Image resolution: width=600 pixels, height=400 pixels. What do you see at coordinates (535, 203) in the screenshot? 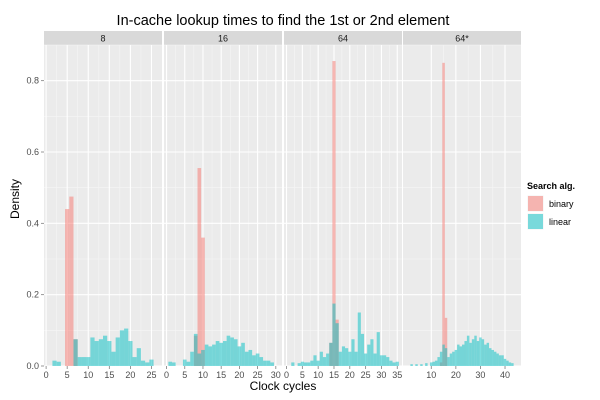
I see `legend-key-binary` at bounding box center [535, 203].